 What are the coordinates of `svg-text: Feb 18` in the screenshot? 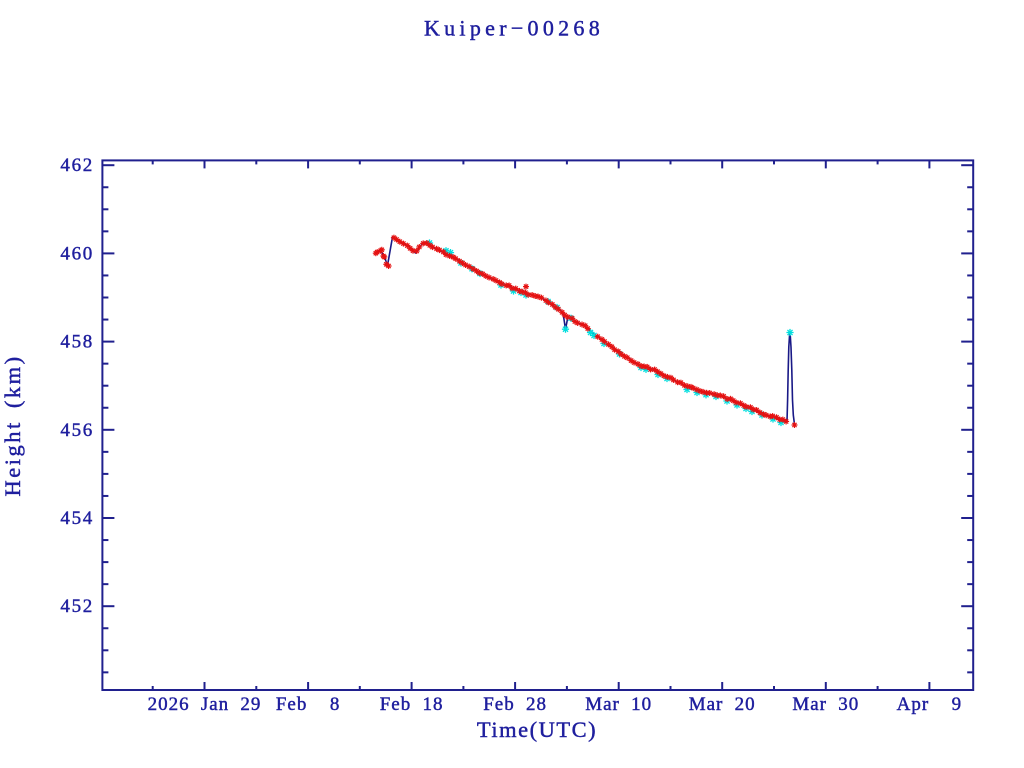 It's located at (412, 704).